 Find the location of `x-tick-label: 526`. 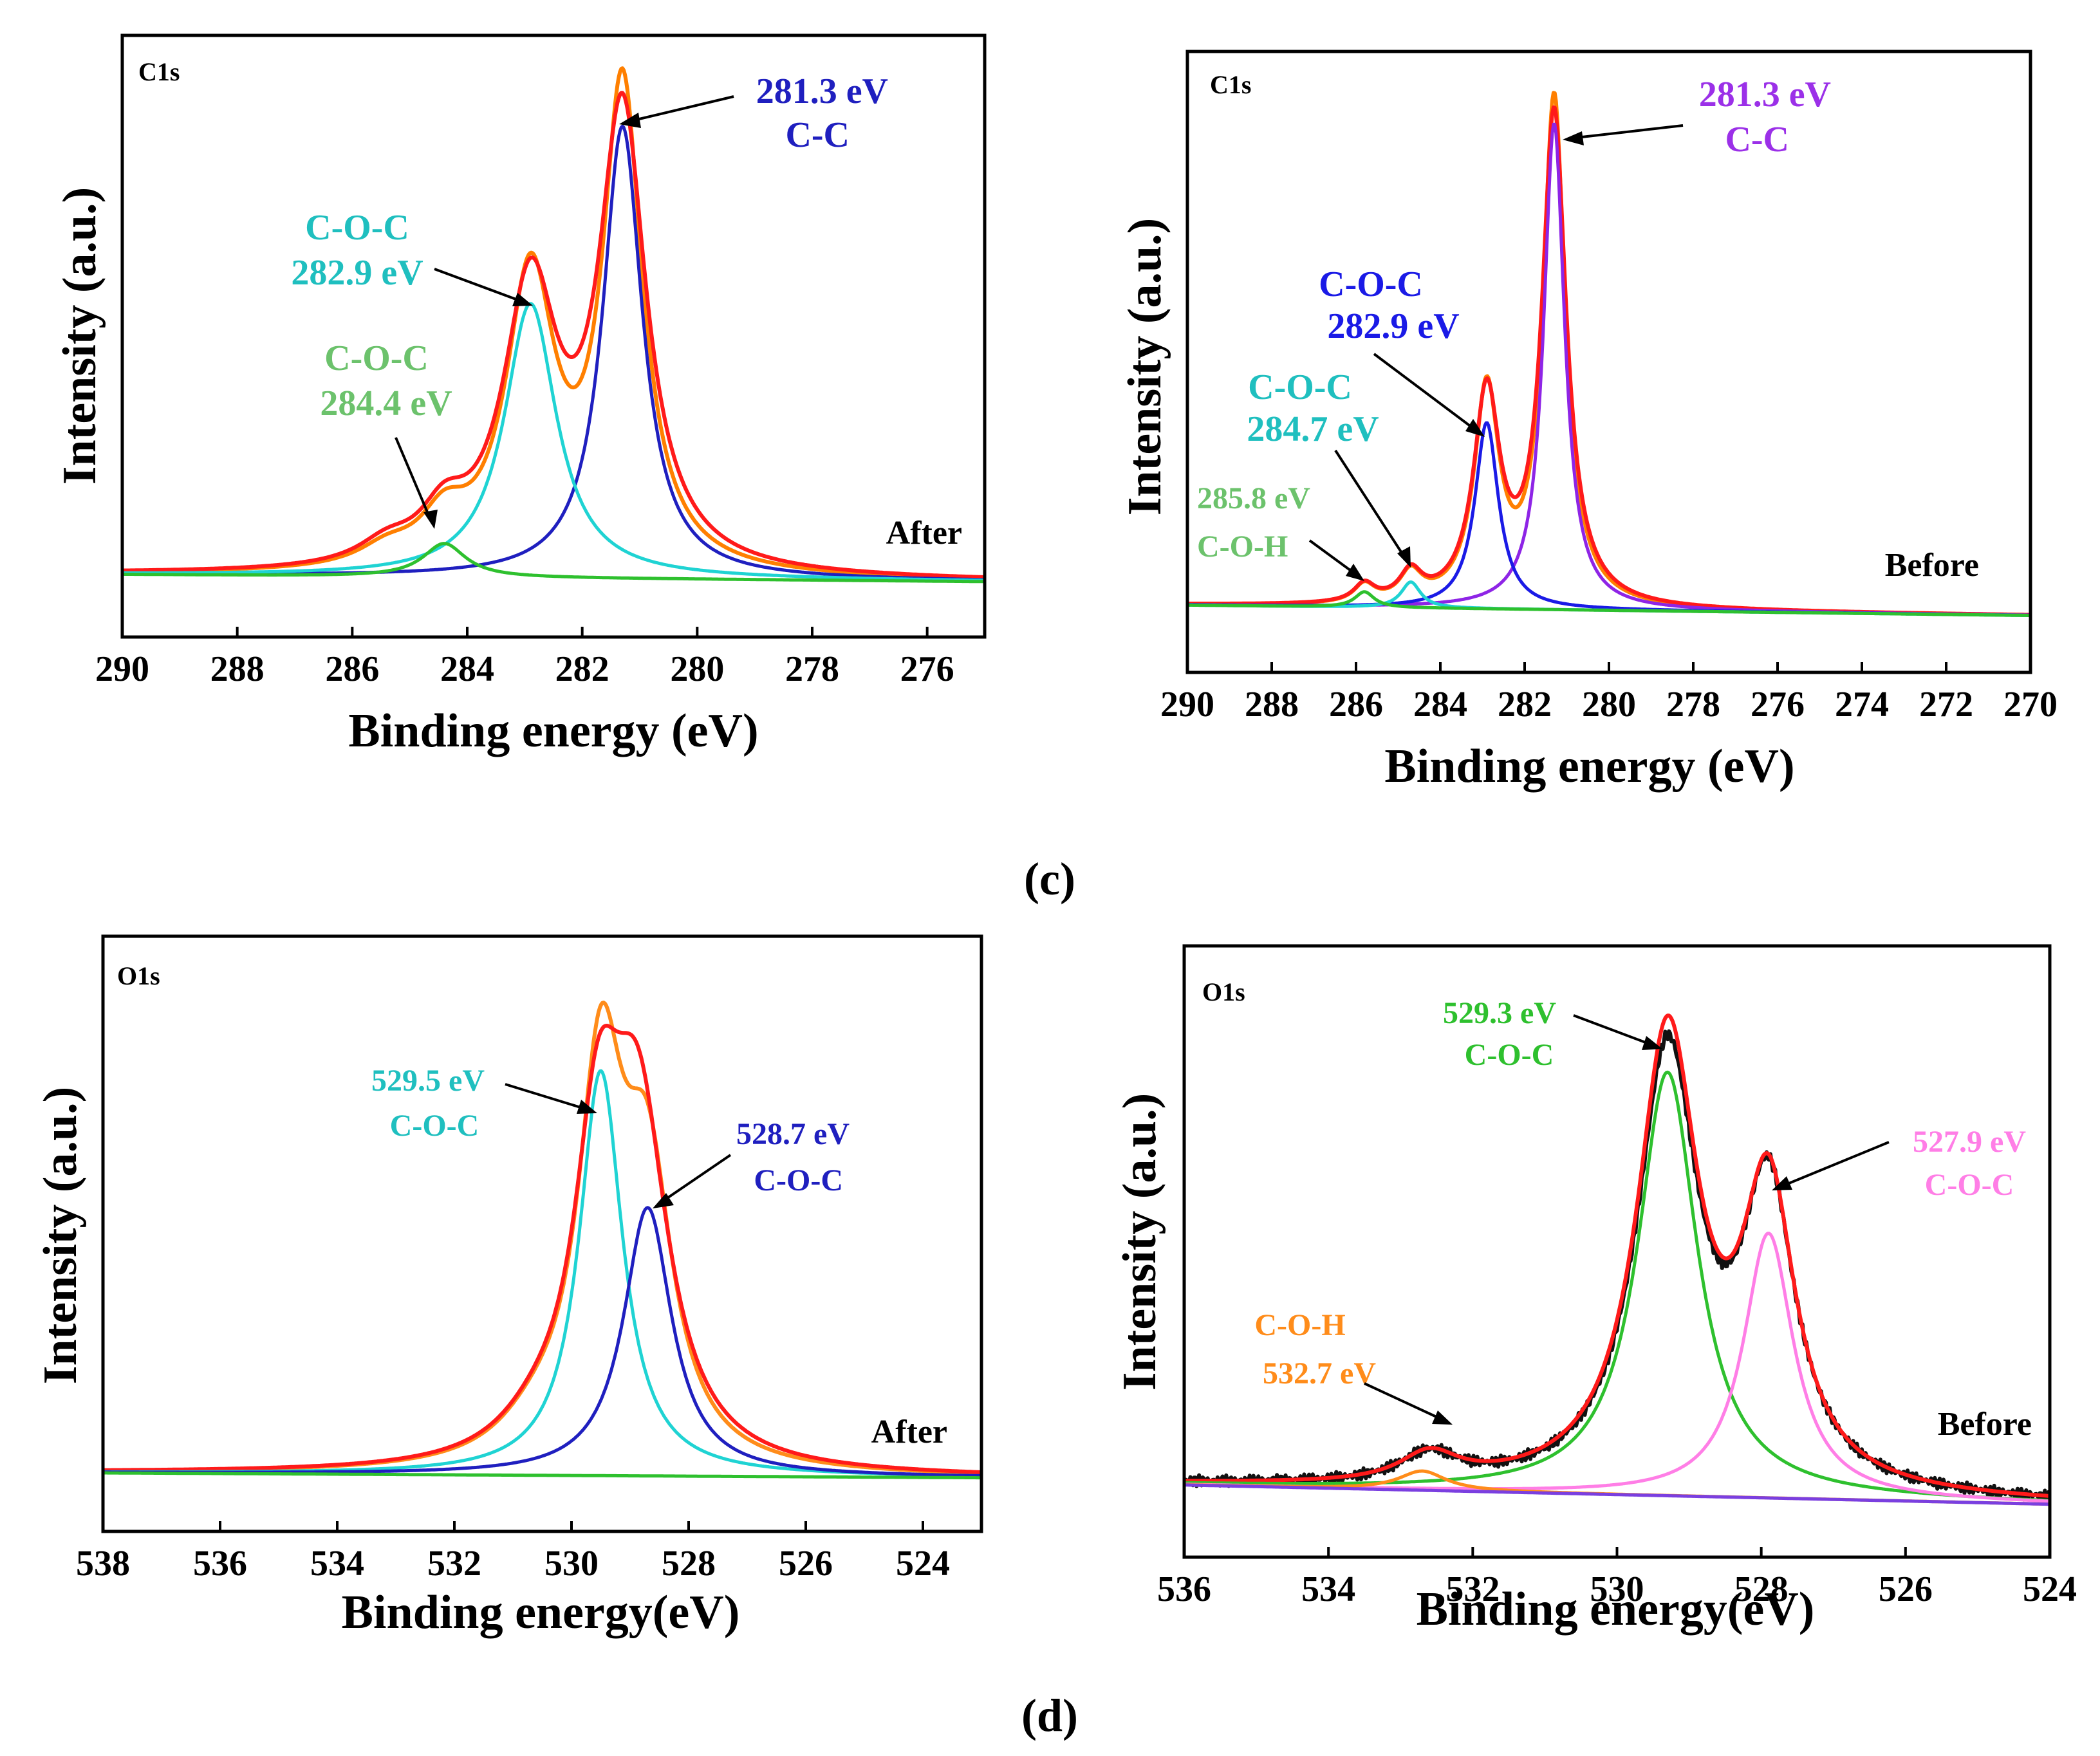

x-tick-label: 526 is located at coordinates (806, 1564).